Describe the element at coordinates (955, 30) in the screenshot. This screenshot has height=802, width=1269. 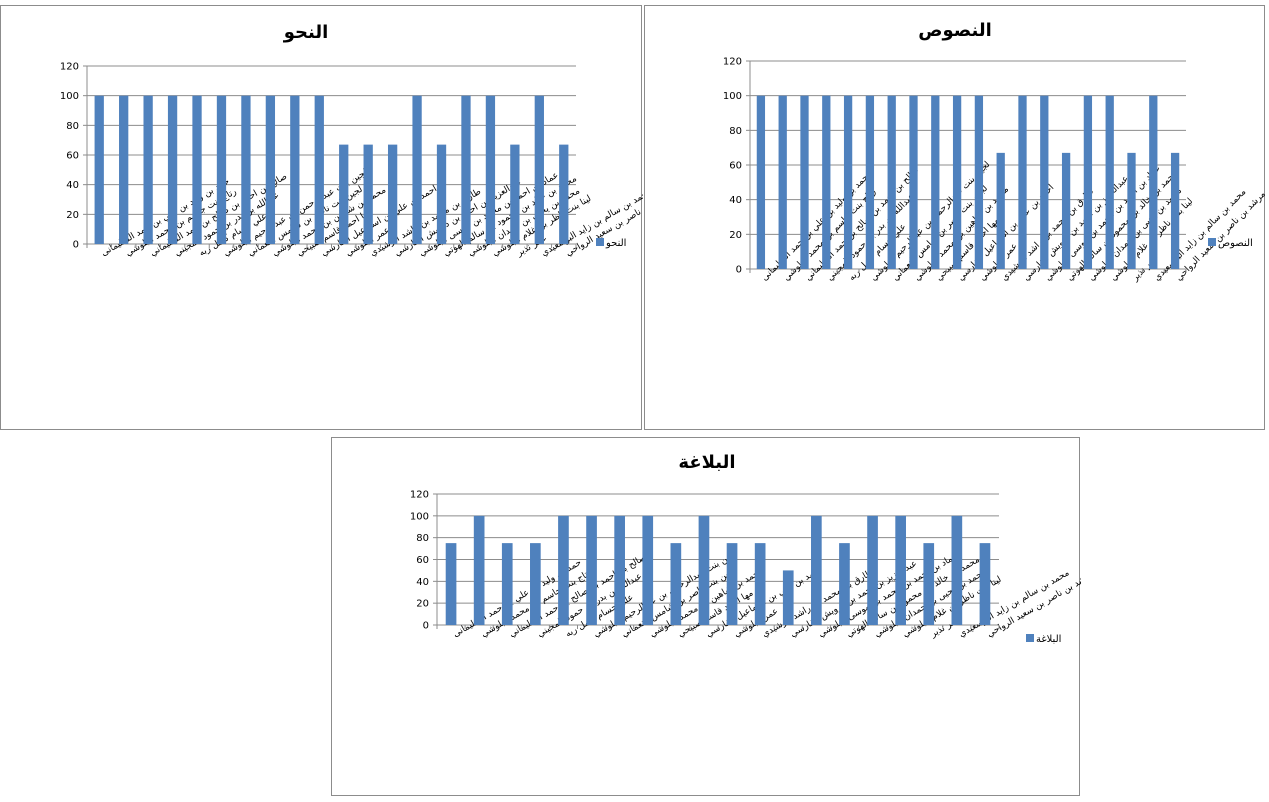
I see `chart-title: النصوص` at that location.